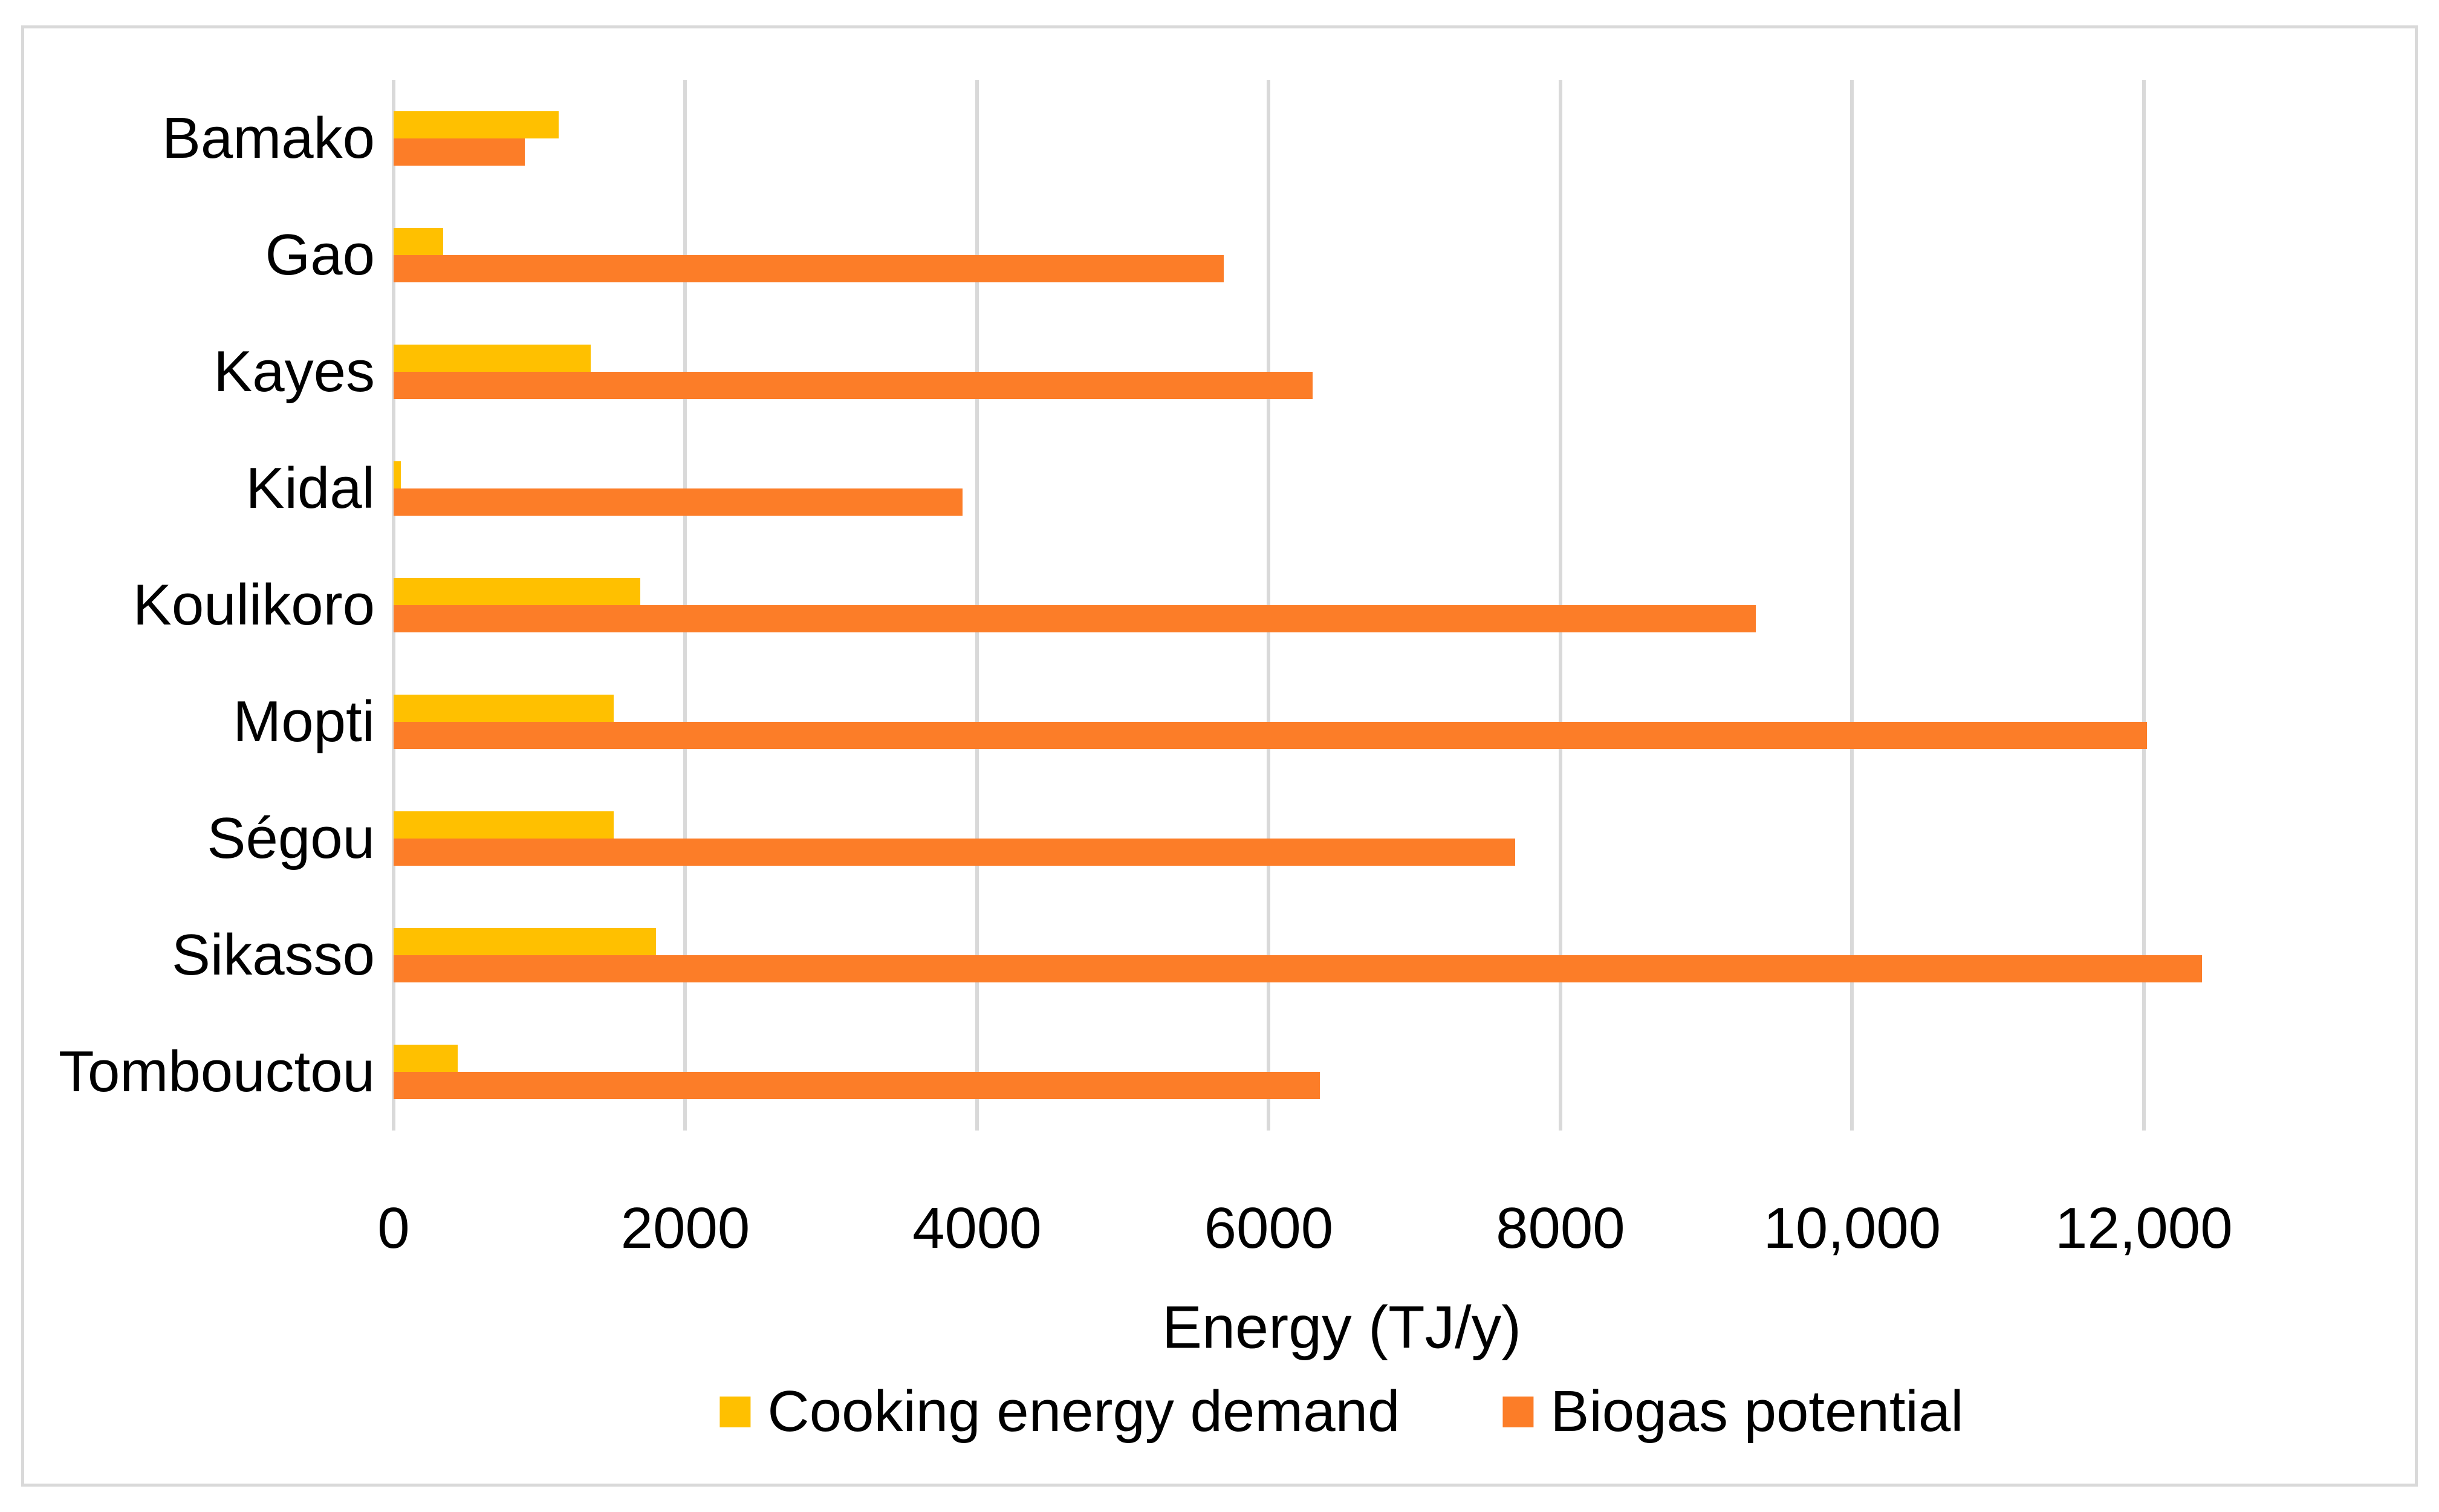  Describe the element at coordinates (525, 942) in the screenshot. I see `bar-cooking-sikasso` at that location.